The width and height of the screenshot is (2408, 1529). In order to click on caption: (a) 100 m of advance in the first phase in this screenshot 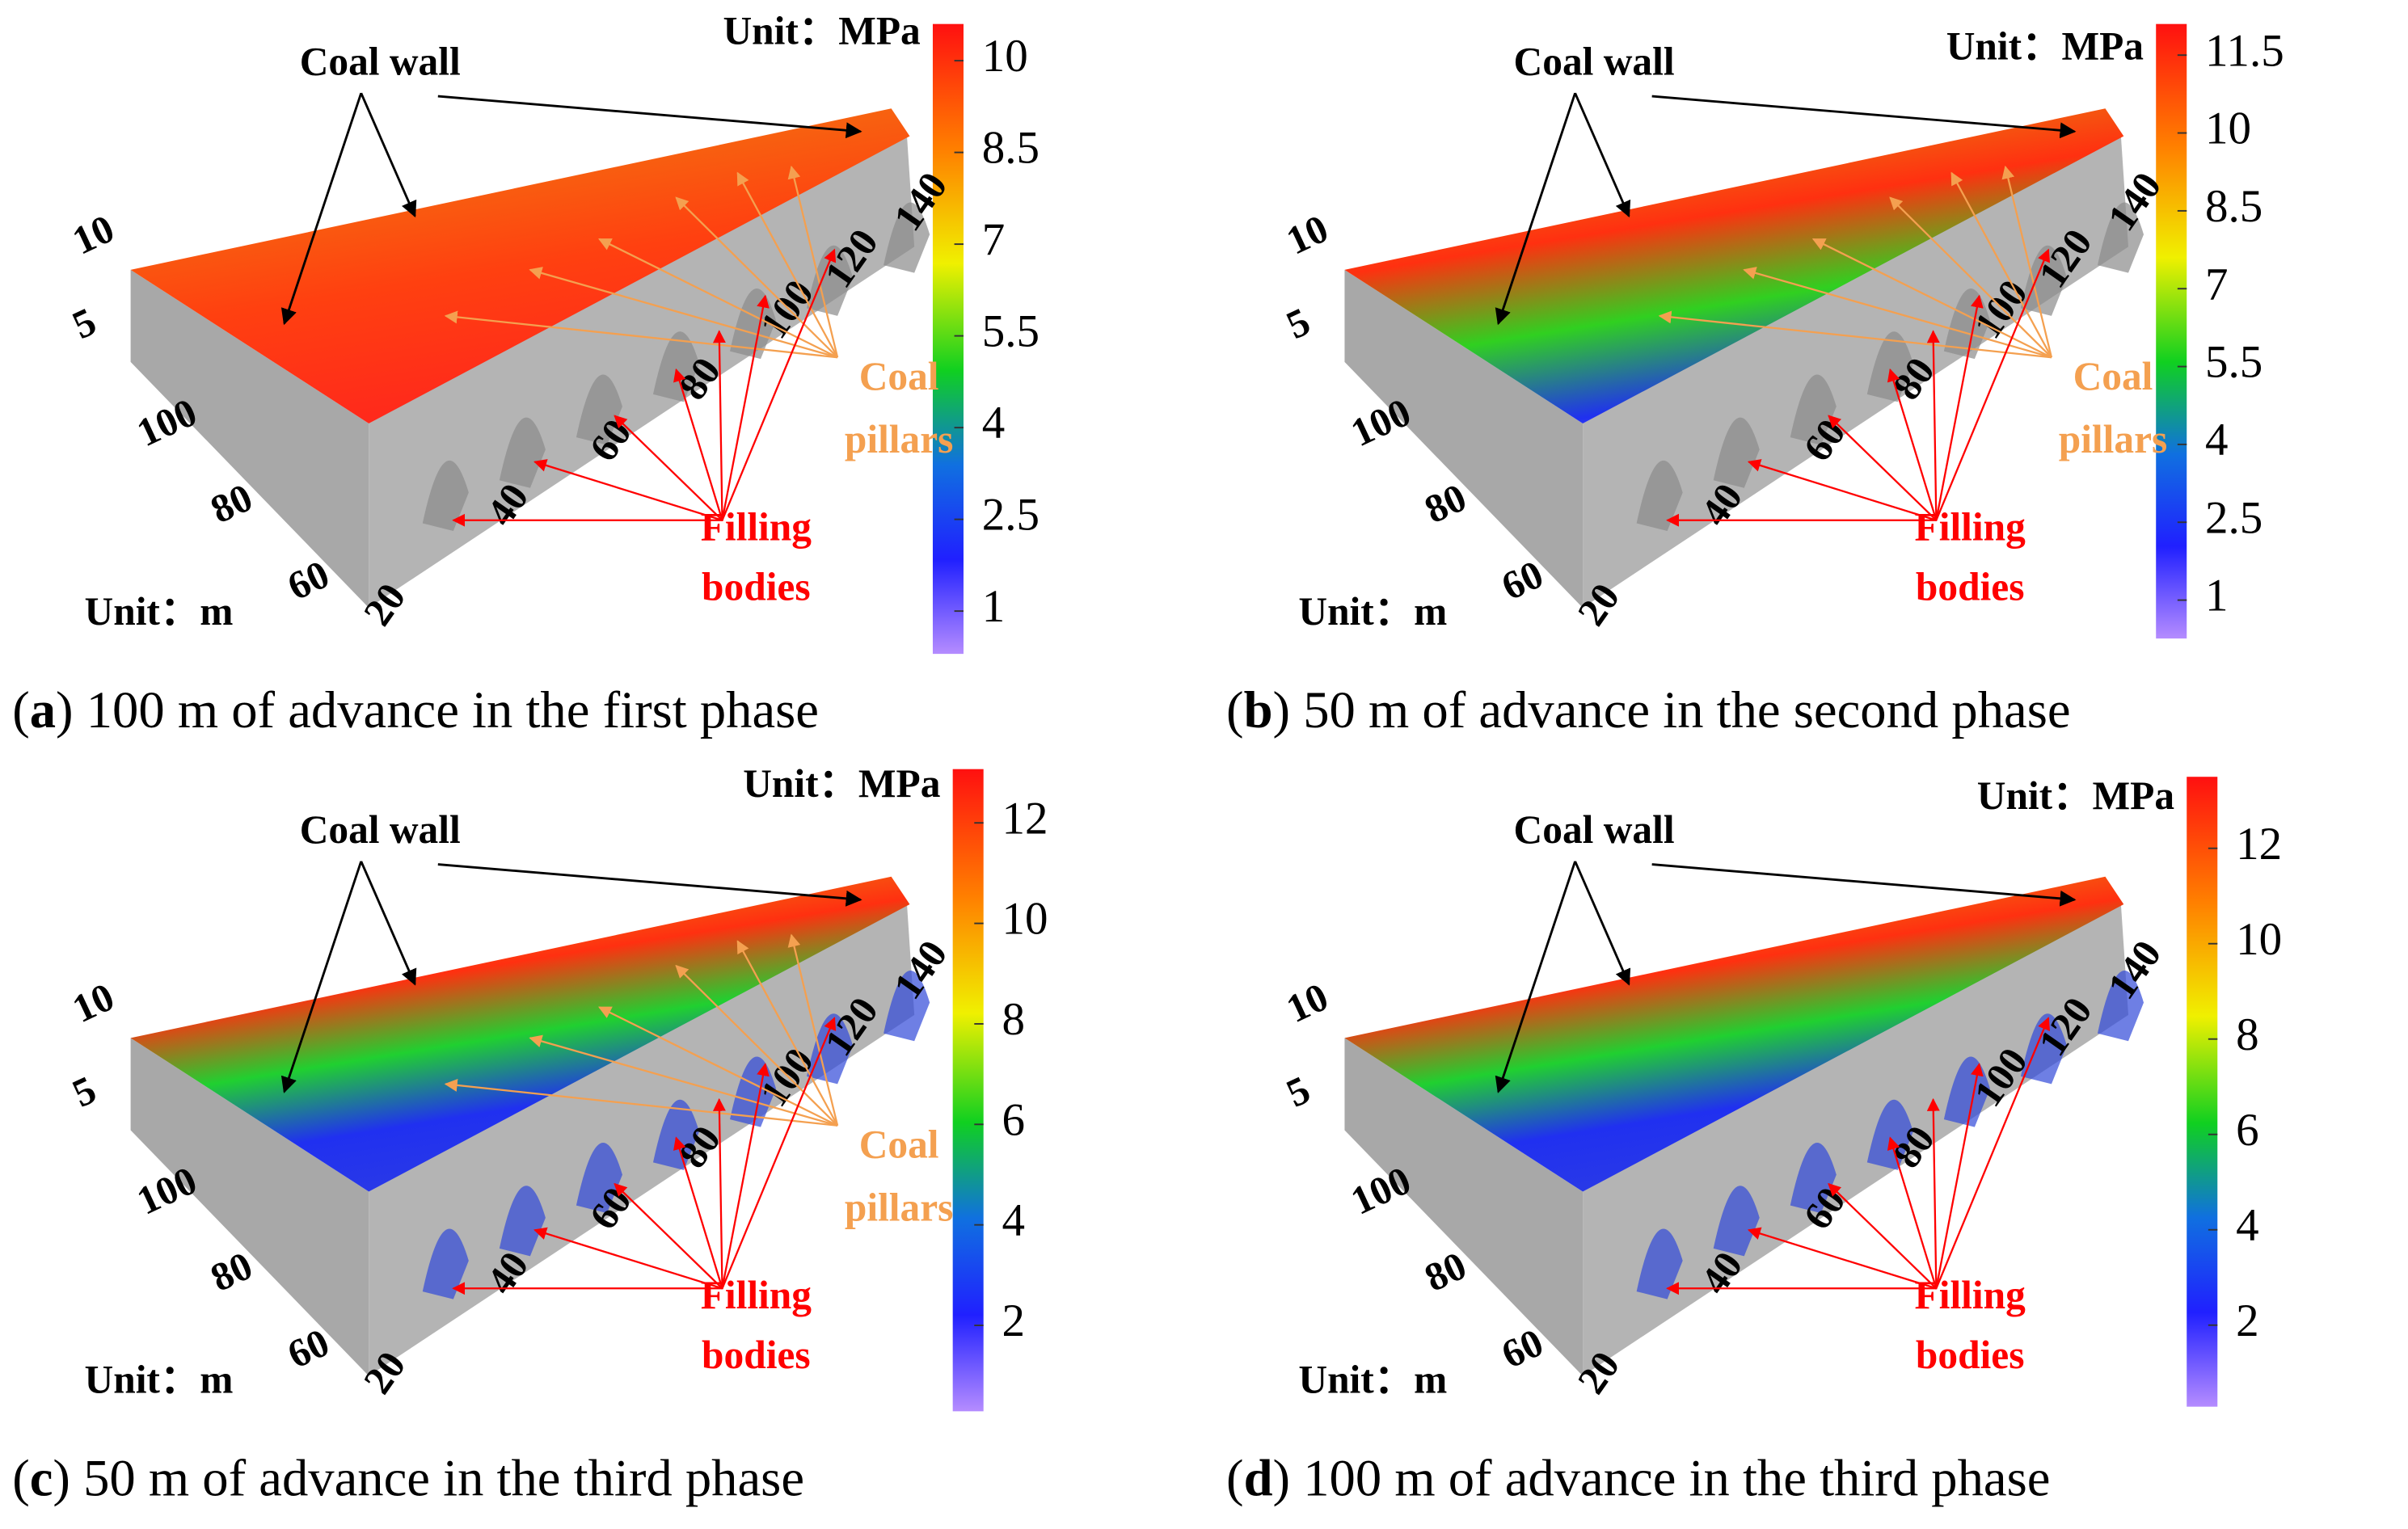, I will do `click(415, 709)`.